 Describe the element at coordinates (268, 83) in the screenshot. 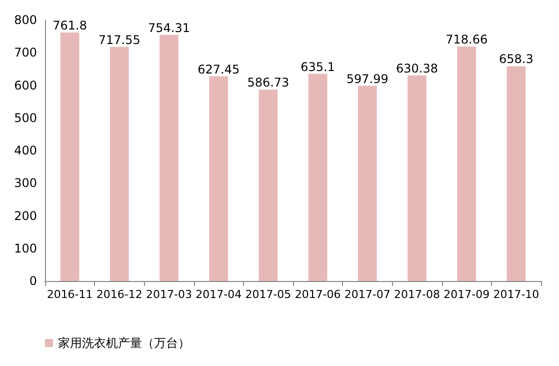

I see `data-label: 586.73` at that location.